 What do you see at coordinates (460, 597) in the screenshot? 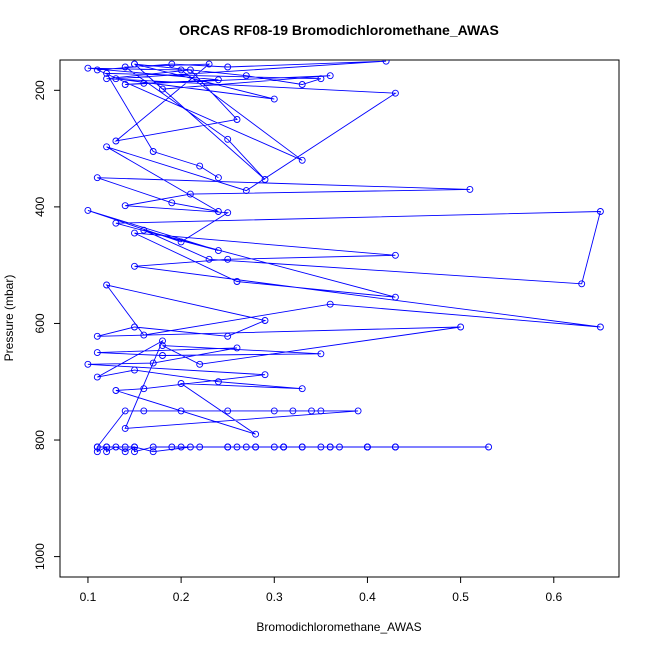
I see `x-tick-label: 0.5` at bounding box center [460, 597].